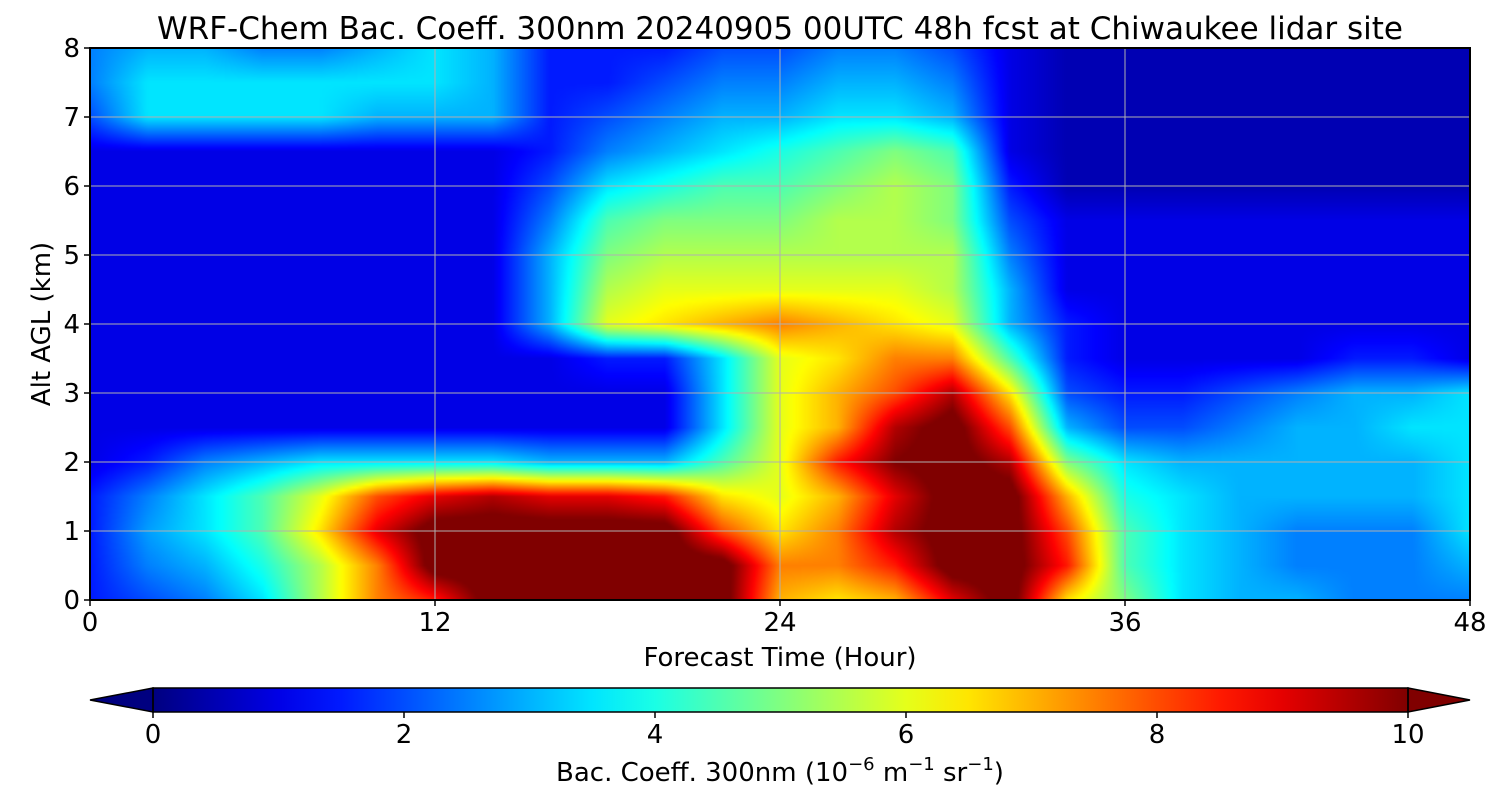 This screenshot has height=800, width=1500. I want to click on colorbar-tick-label: 10, so click(1407, 735).